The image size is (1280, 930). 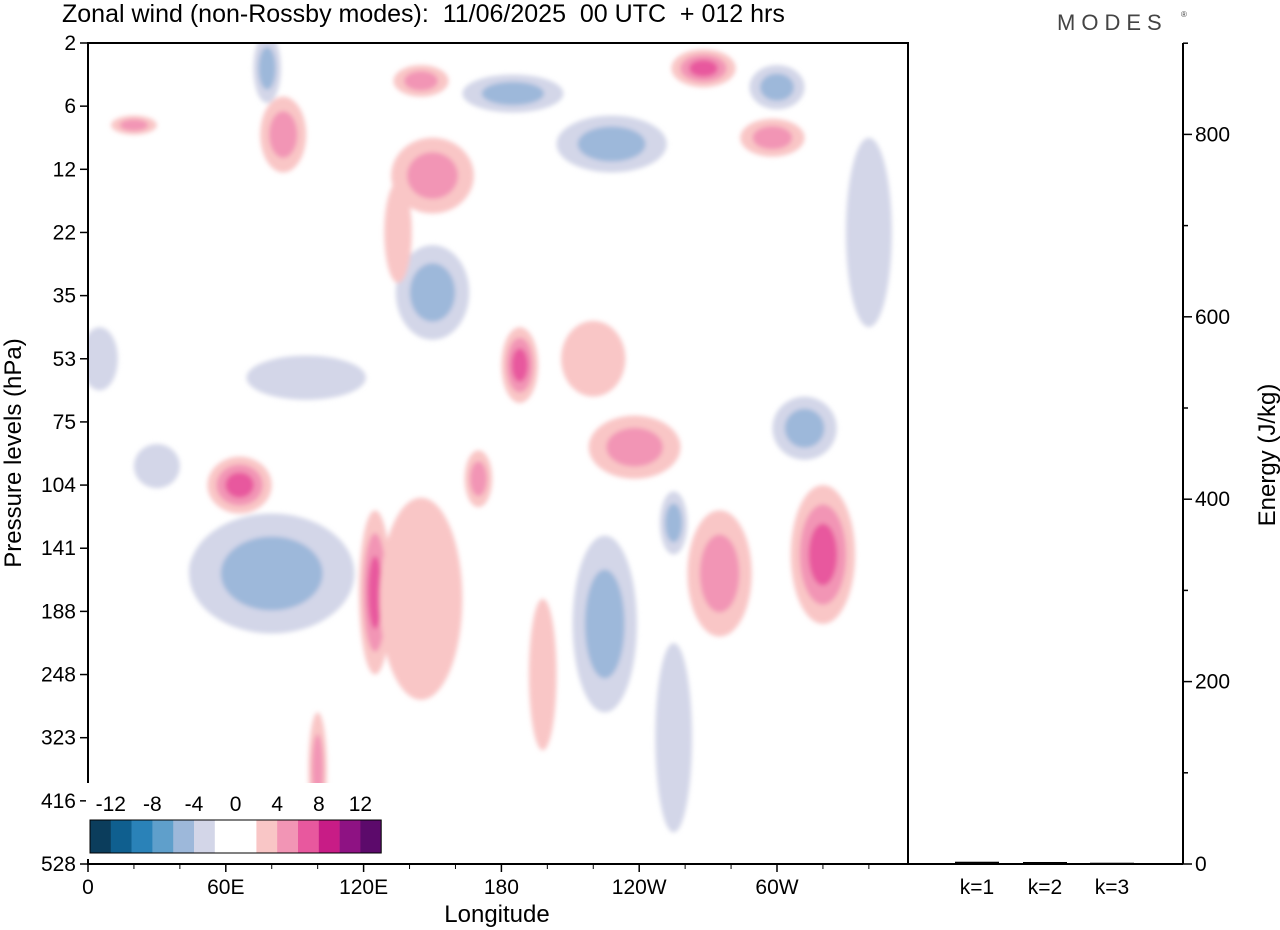 I want to click on energy-category-label: k=1, so click(x=977, y=887).